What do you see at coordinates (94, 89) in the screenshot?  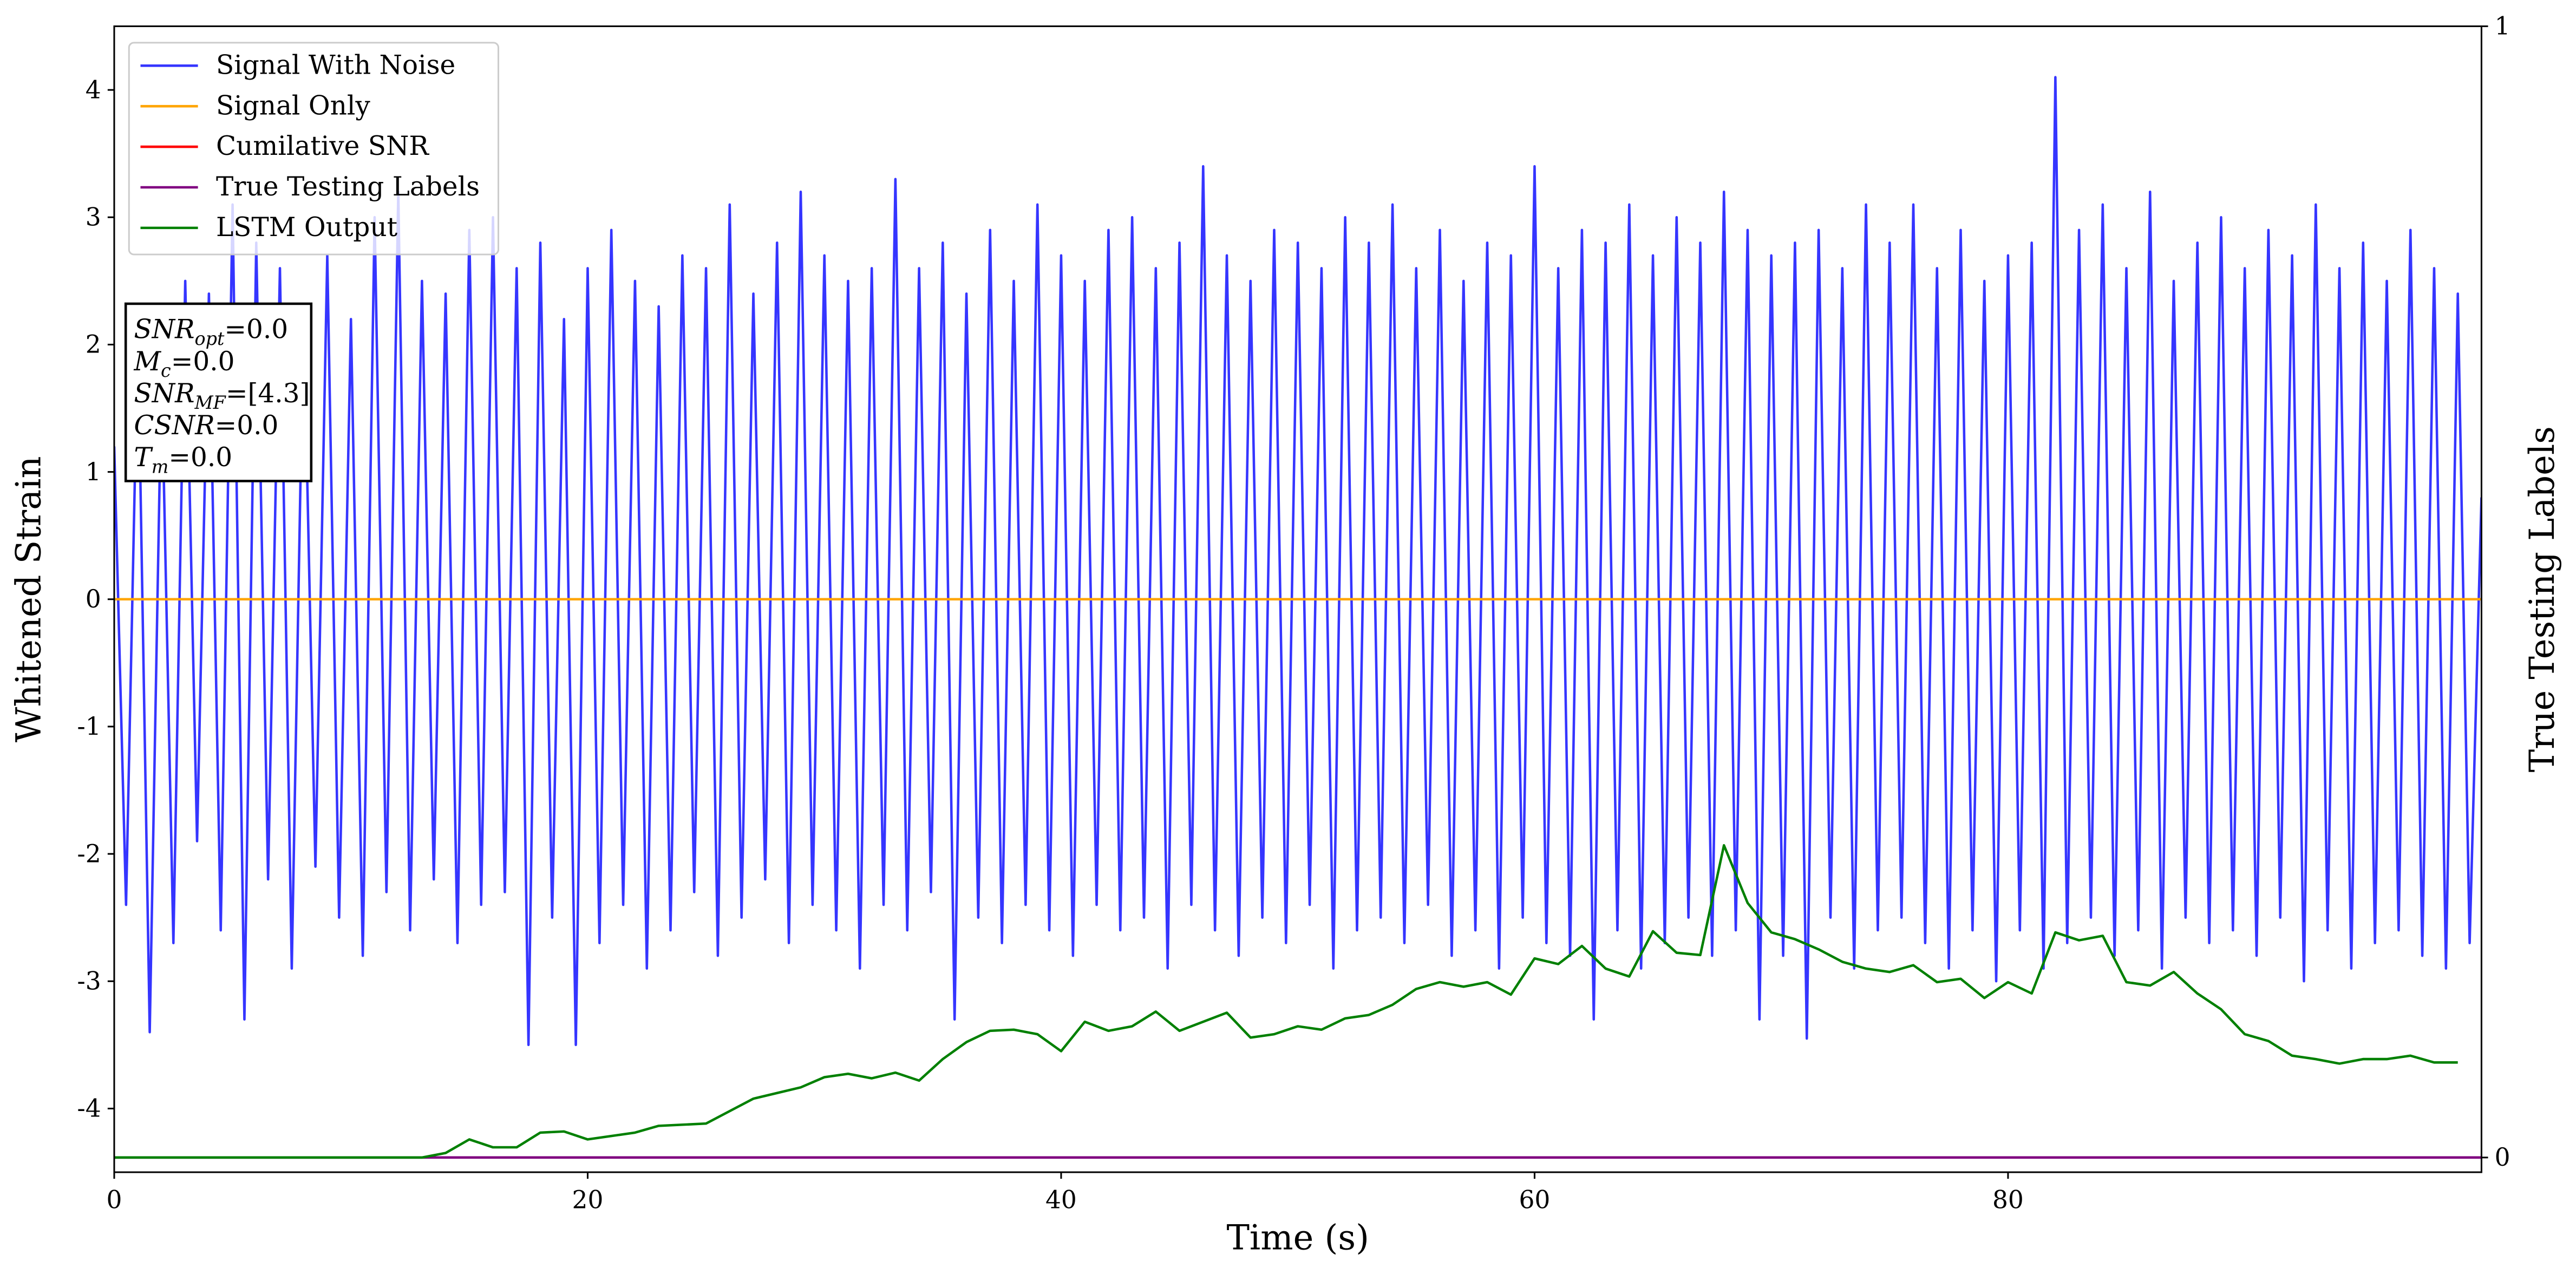 I see `y-tick-label: 4` at bounding box center [94, 89].